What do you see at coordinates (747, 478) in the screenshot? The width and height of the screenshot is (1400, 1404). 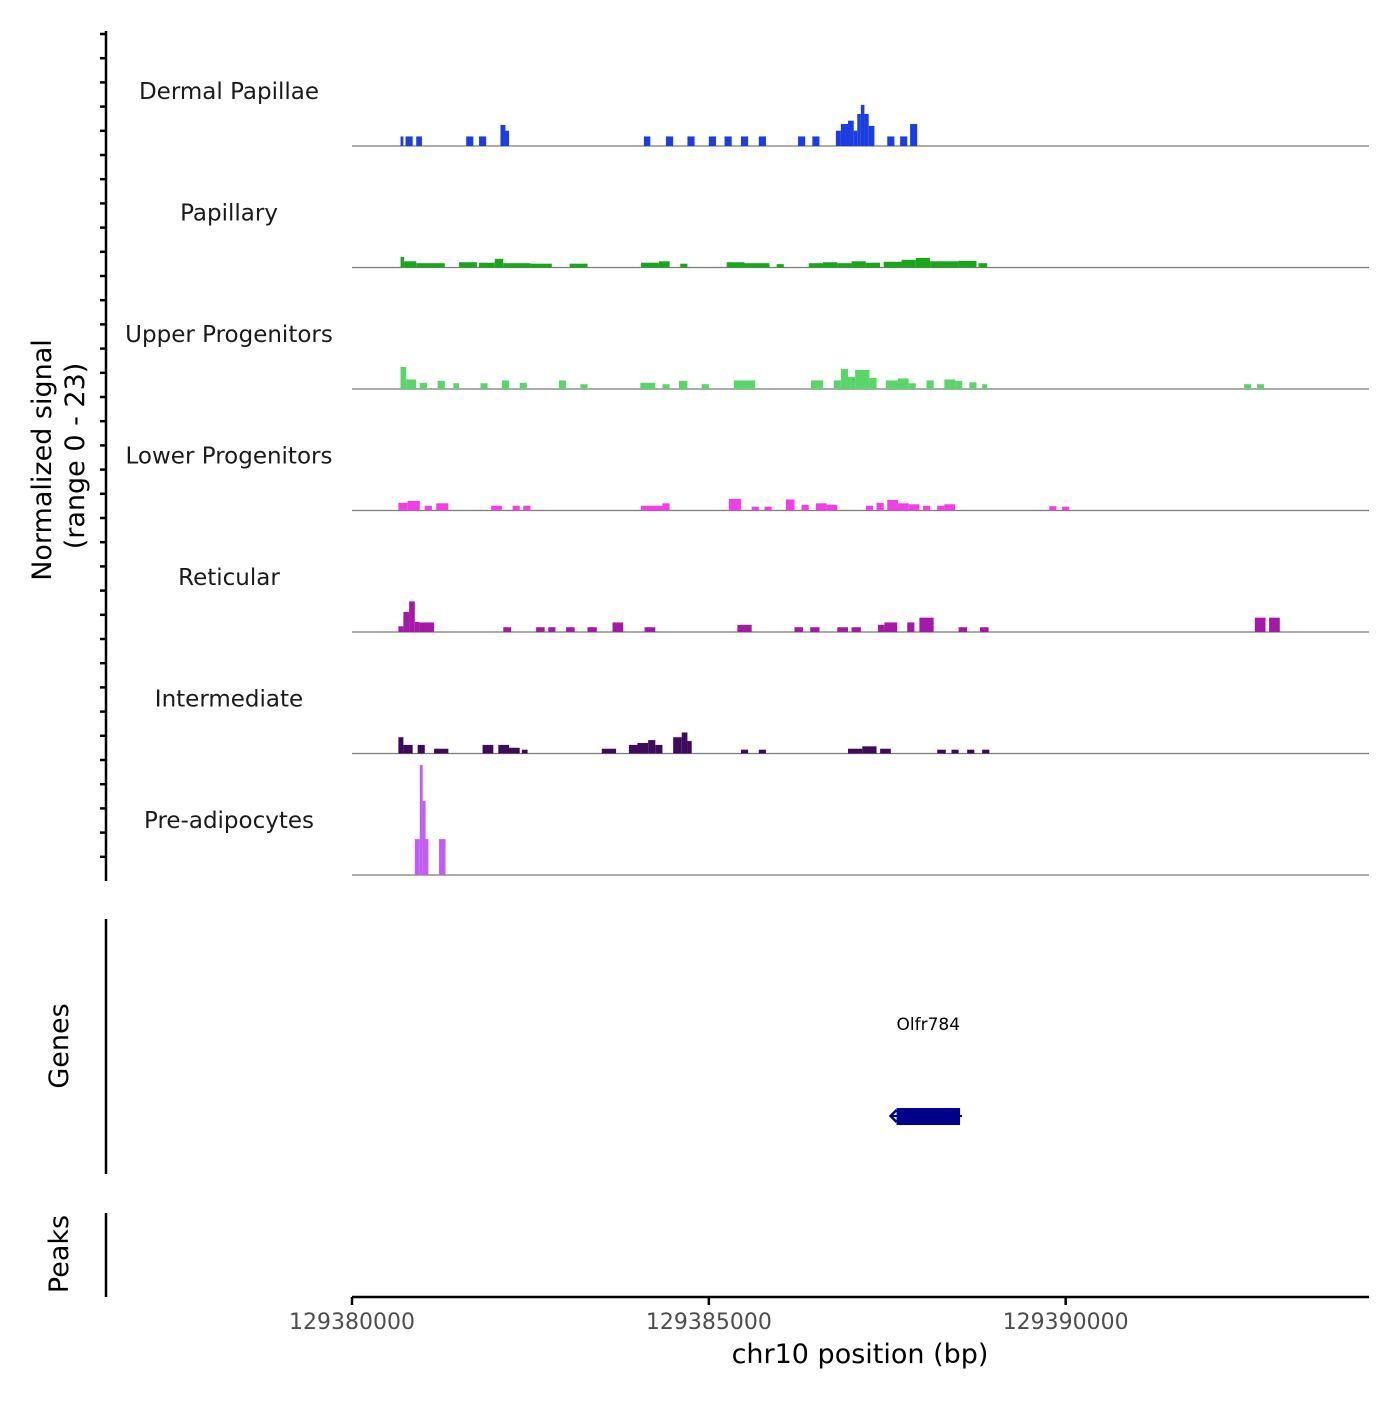 I see `track-lower-progenitors: Lower Progenitors` at bounding box center [747, 478].